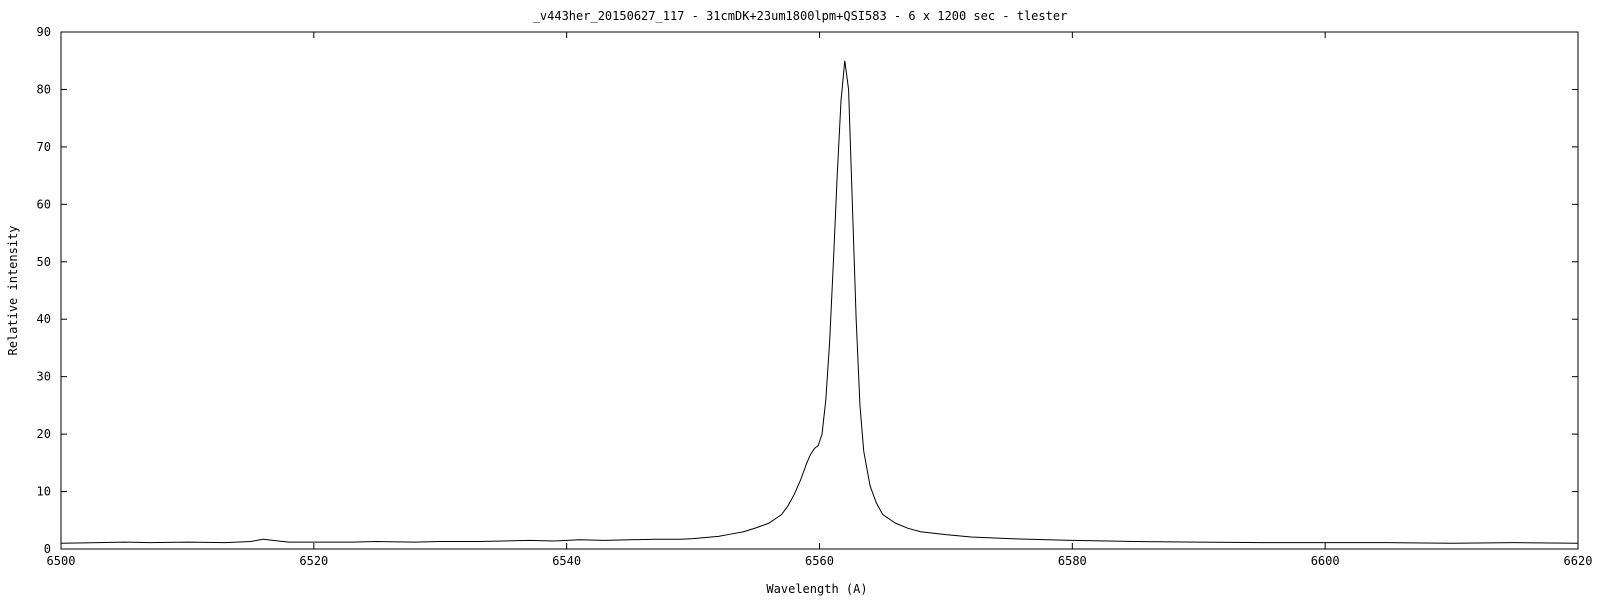 Image resolution: width=1600 pixels, height=600 pixels. What do you see at coordinates (1072, 561) in the screenshot?
I see `x-tick-label: 6580` at bounding box center [1072, 561].